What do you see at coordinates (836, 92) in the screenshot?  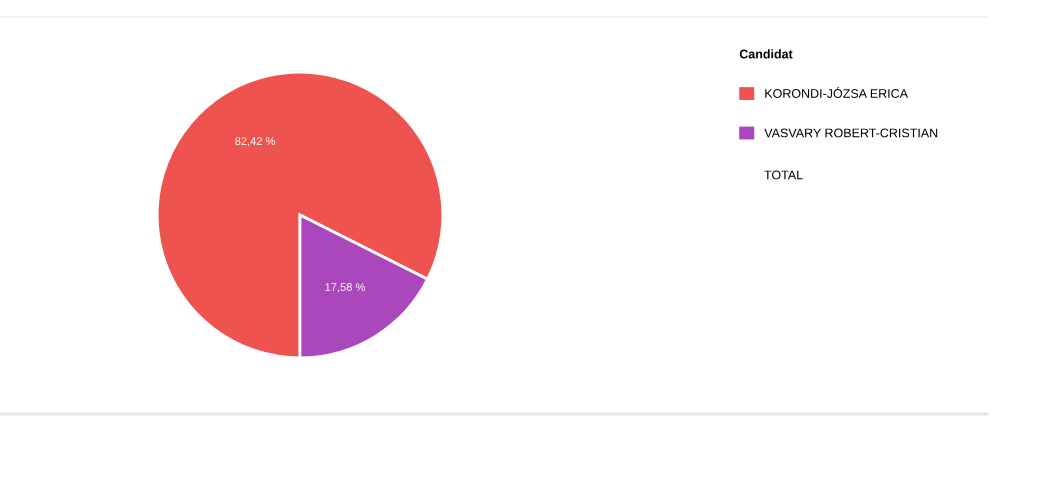 I see `legend-label: KORONDI-JÓZSA ERICA` at bounding box center [836, 92].